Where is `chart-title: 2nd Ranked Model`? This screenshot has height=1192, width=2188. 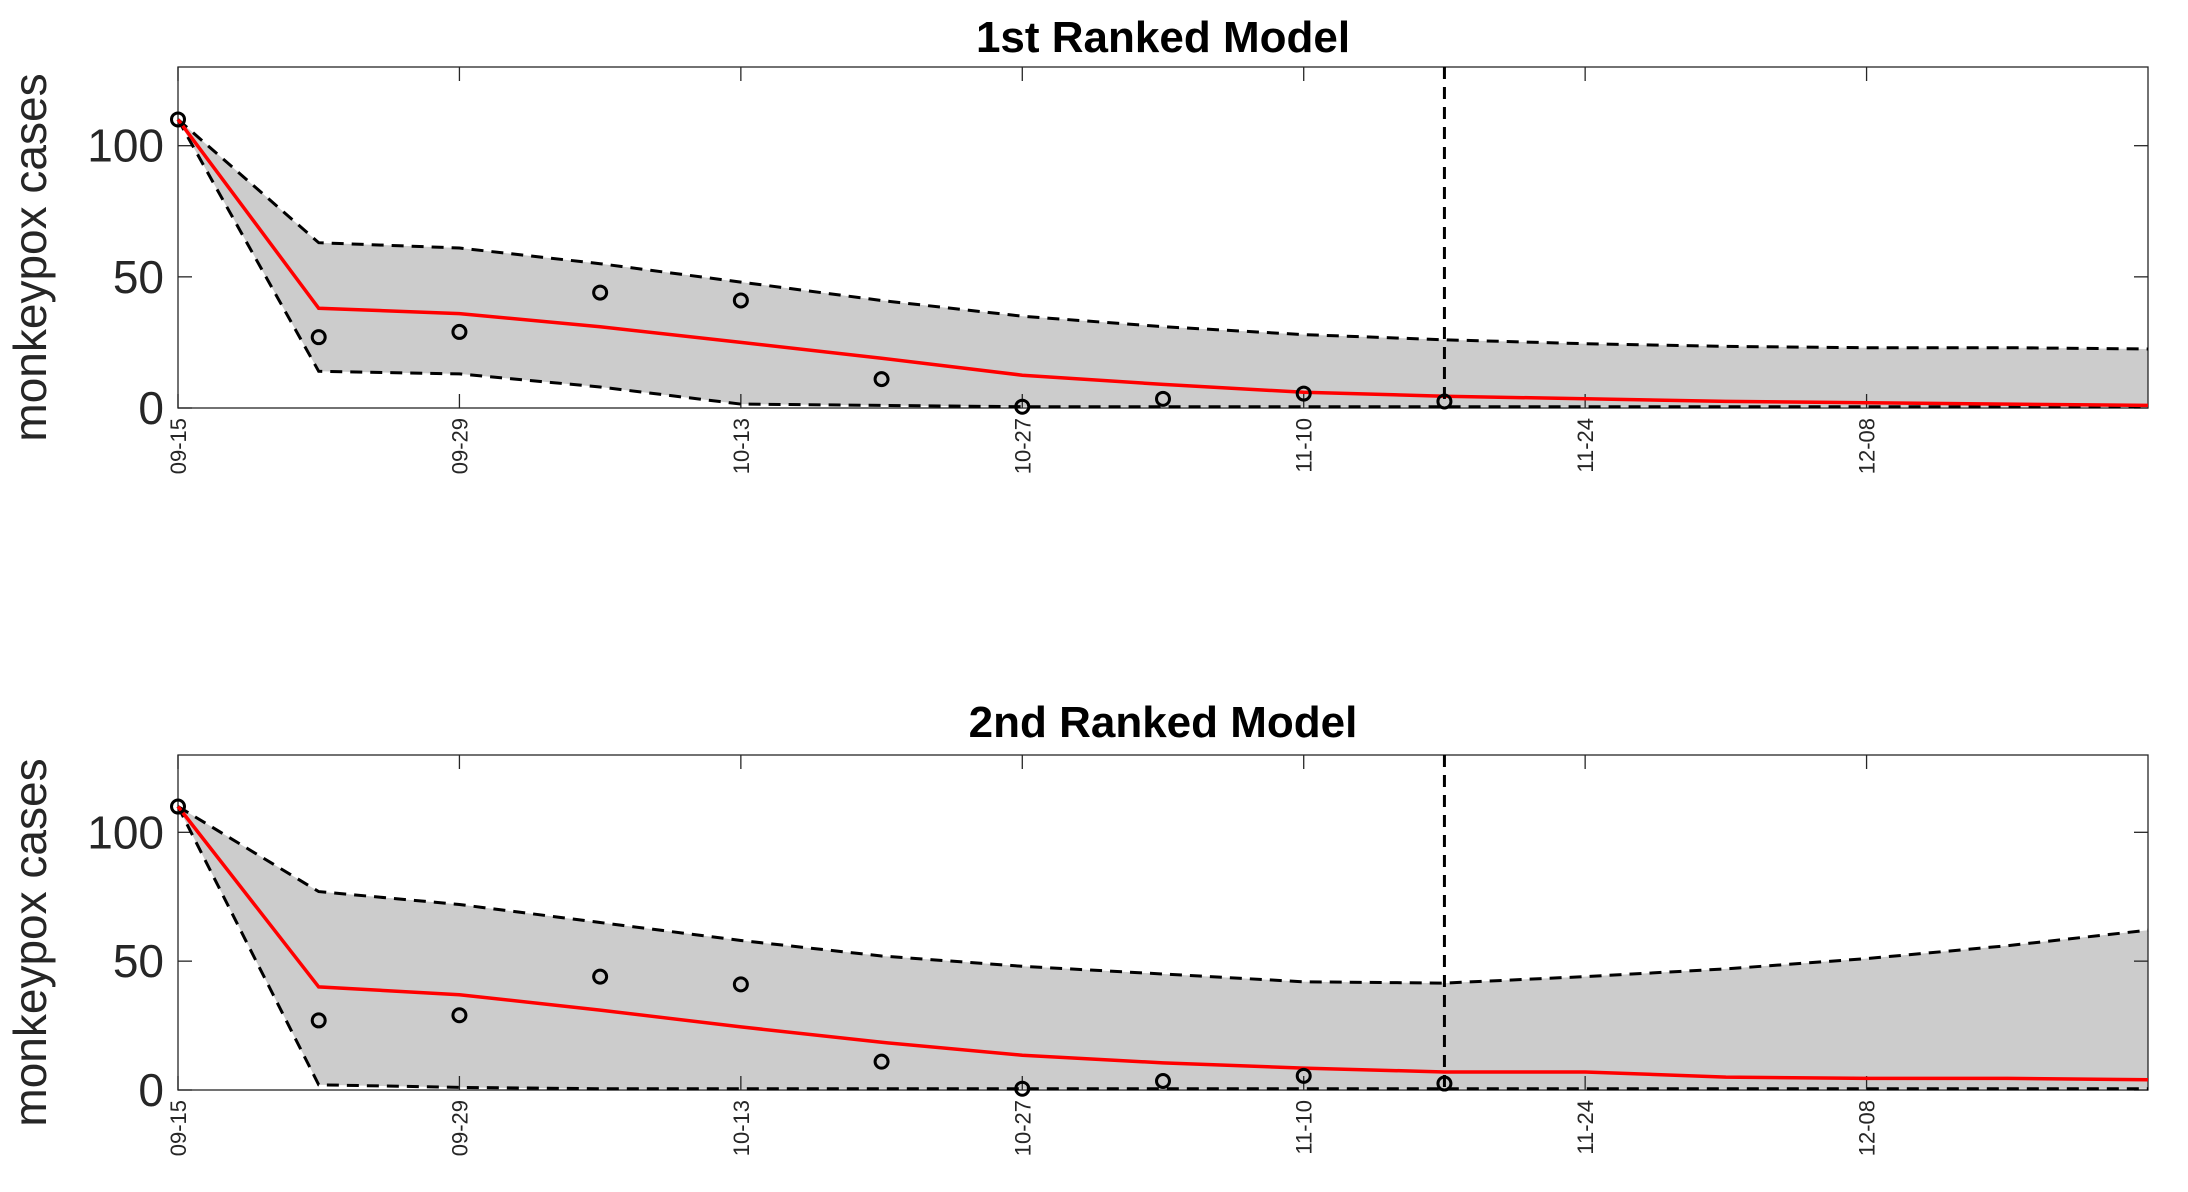 chart-title: 2nd Ranked Model is located at coordinates (1163, 722).